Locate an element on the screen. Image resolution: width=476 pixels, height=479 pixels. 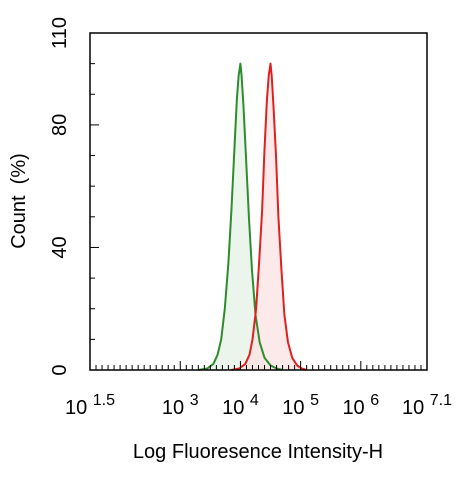
histogram-fills is located at coordinates (252, 216).